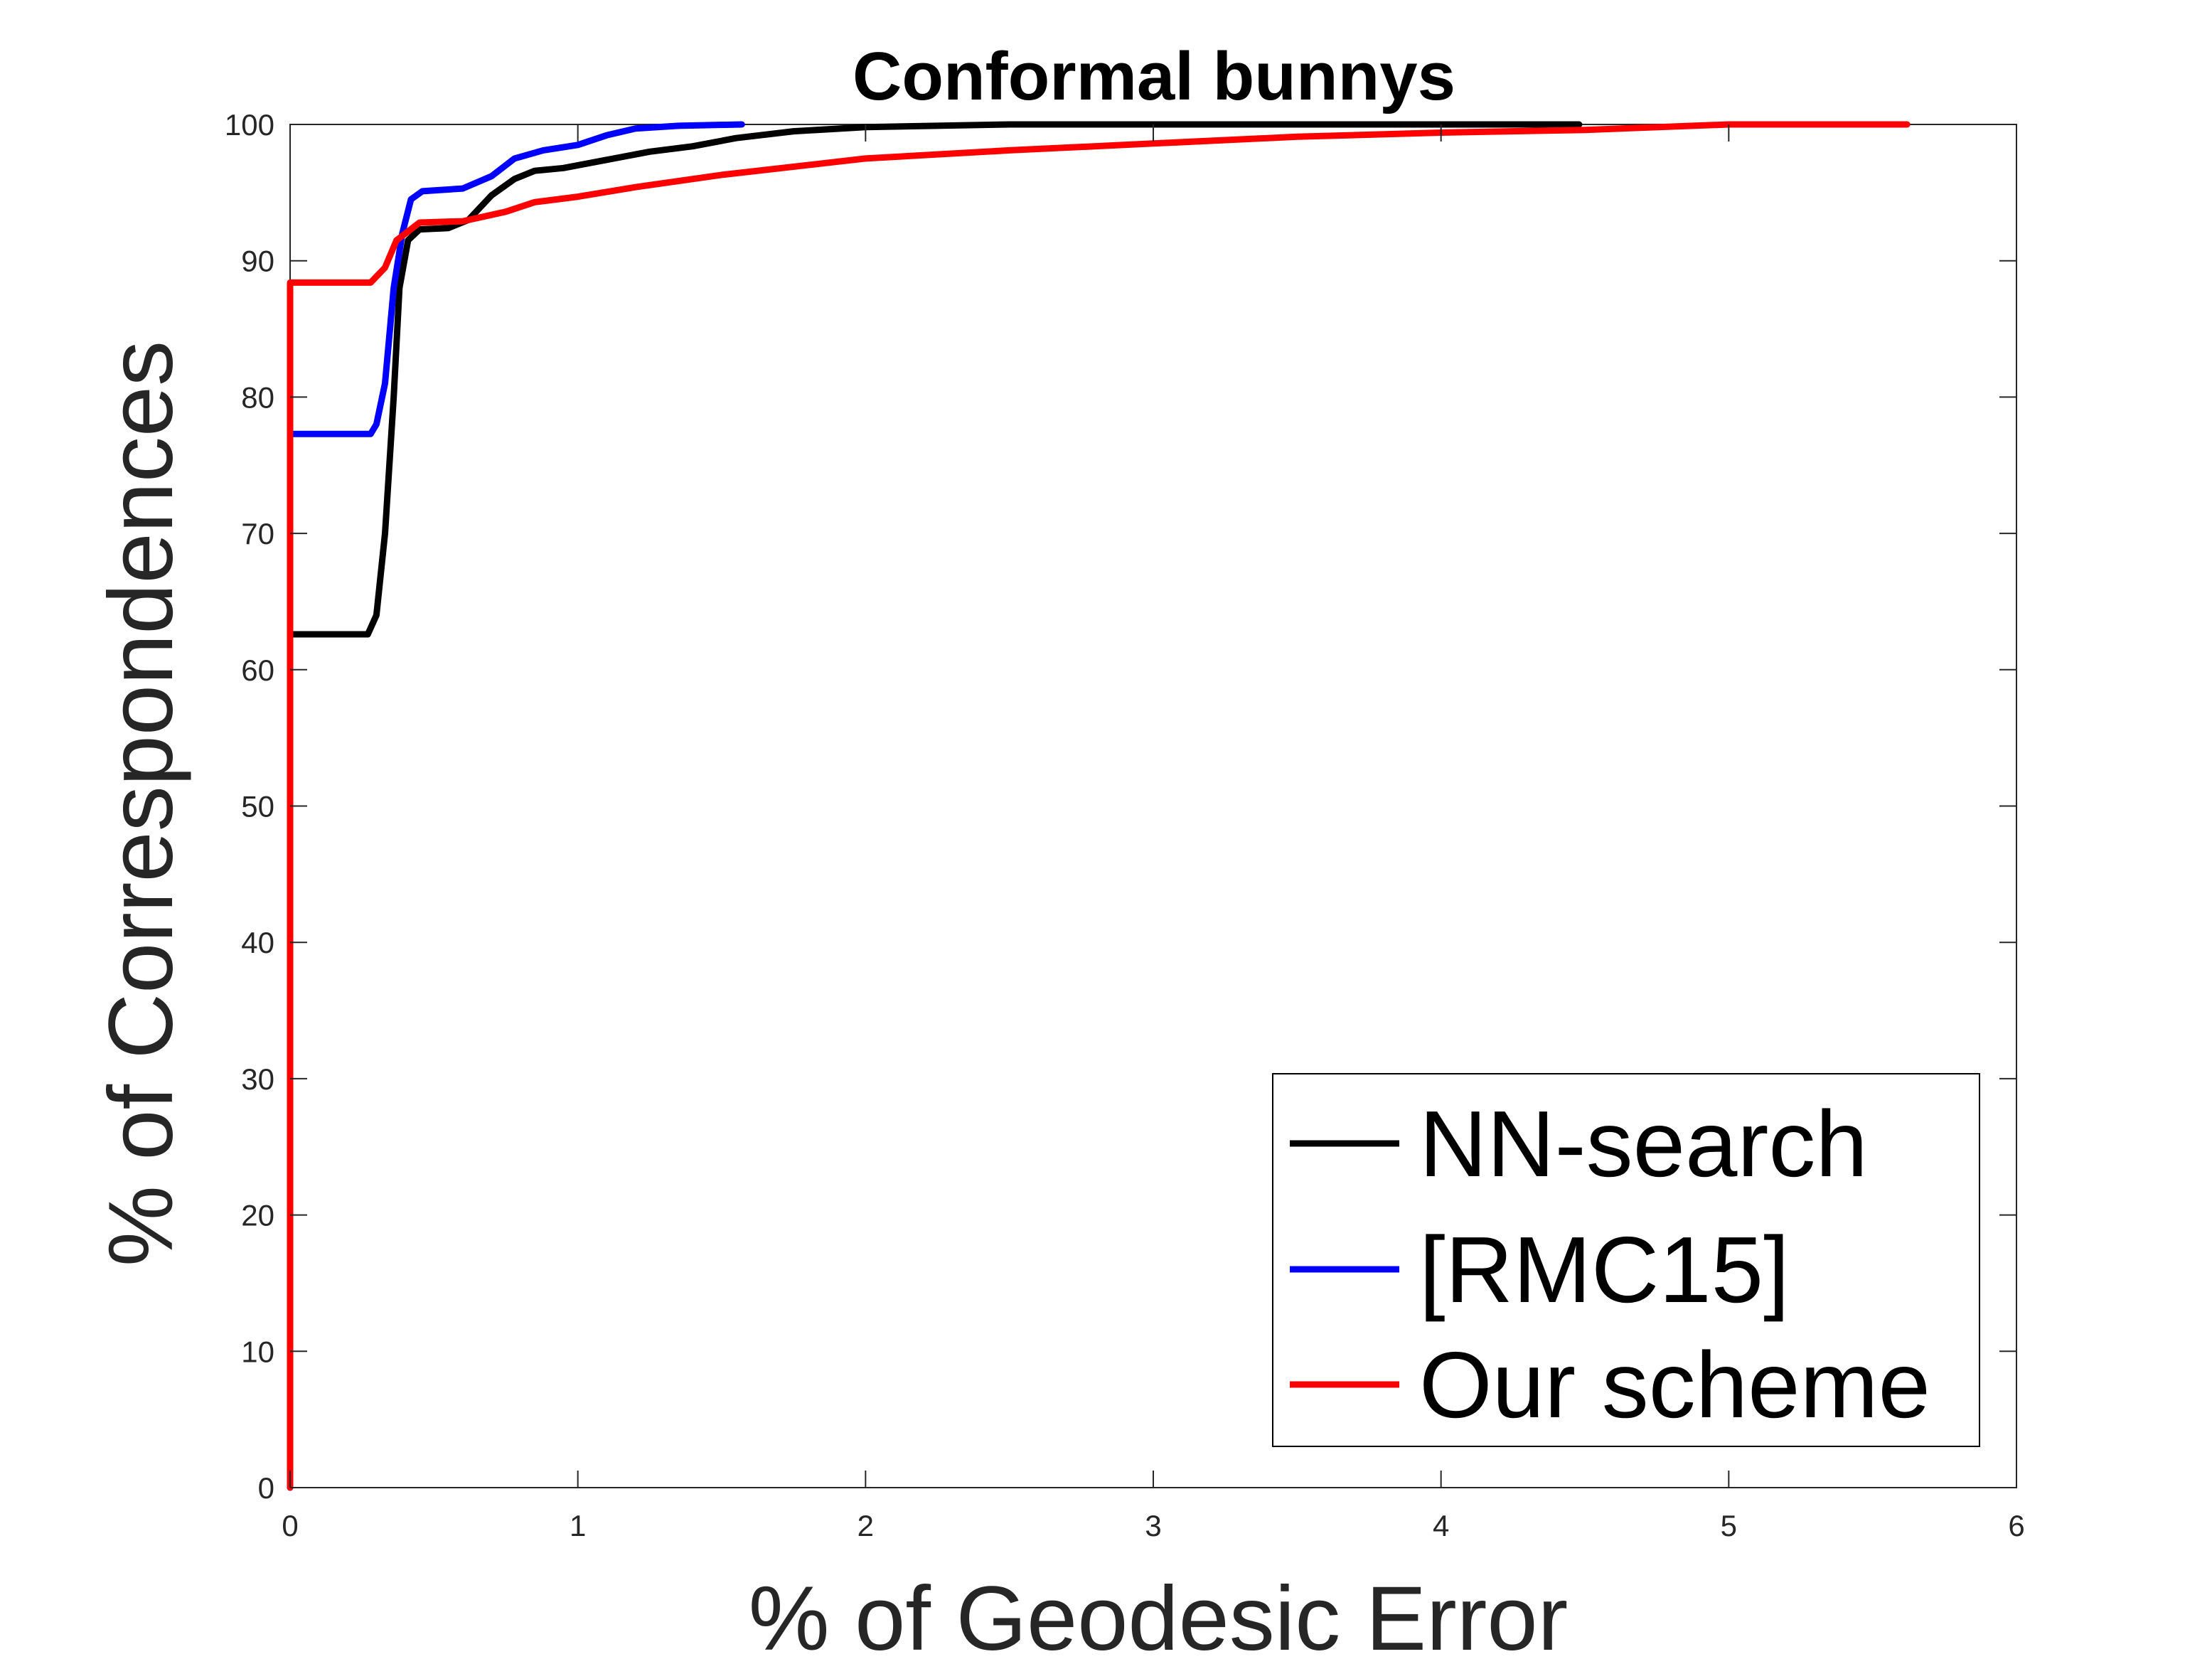  I want to click on y-tick-label: 10, so click(257, 1351).